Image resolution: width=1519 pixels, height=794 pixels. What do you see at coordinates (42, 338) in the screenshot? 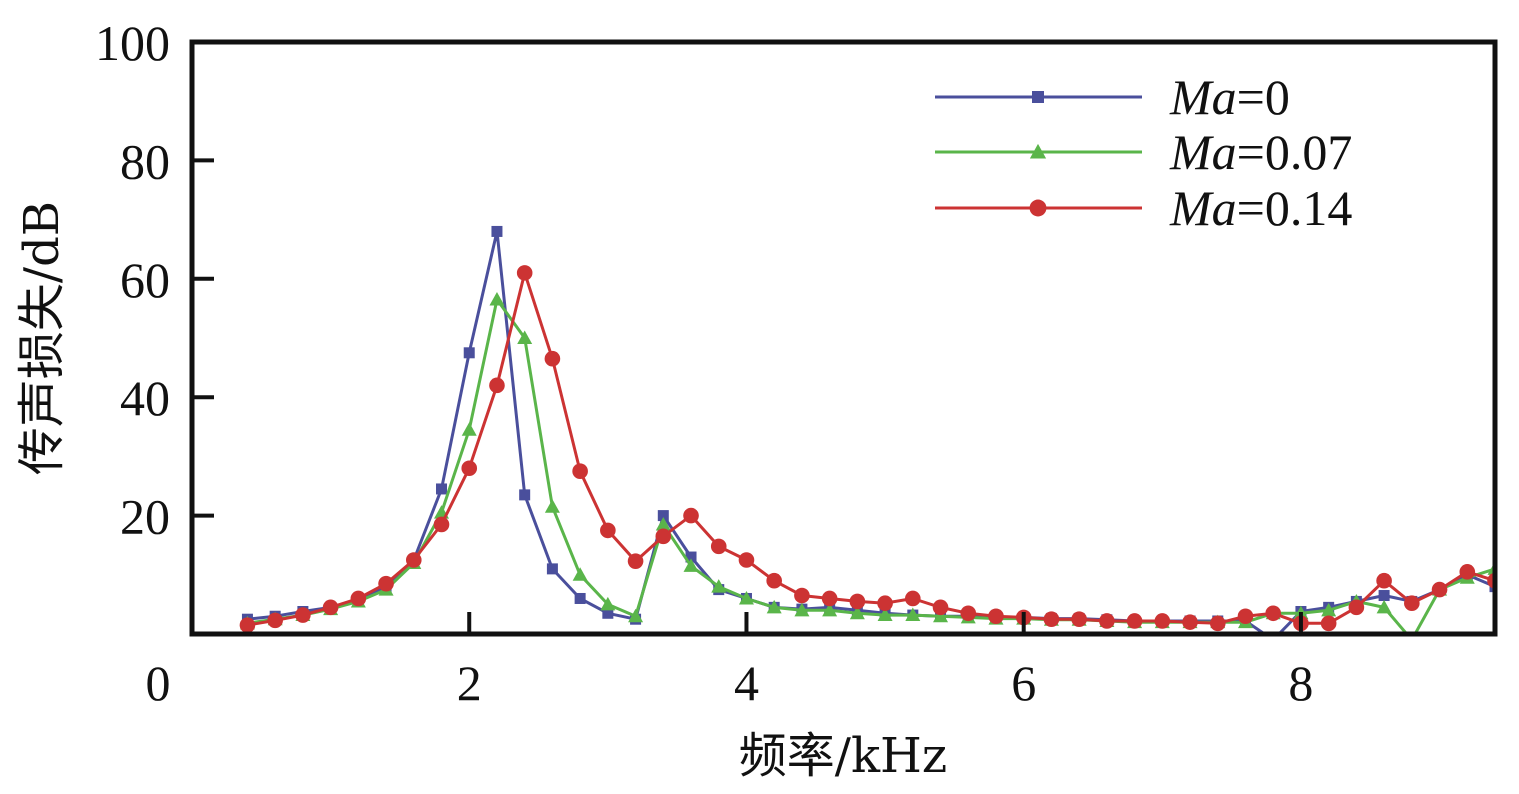
I see `y-axis-title: 传声损失/dB` at bounding box center [42, 338].